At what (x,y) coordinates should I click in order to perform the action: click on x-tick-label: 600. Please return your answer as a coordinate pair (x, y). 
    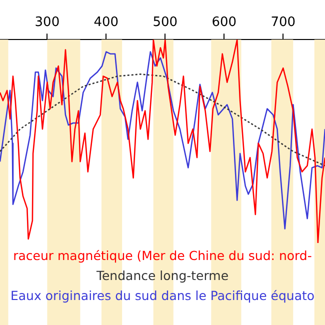
    Looking at the image, I should click on (224, 22).